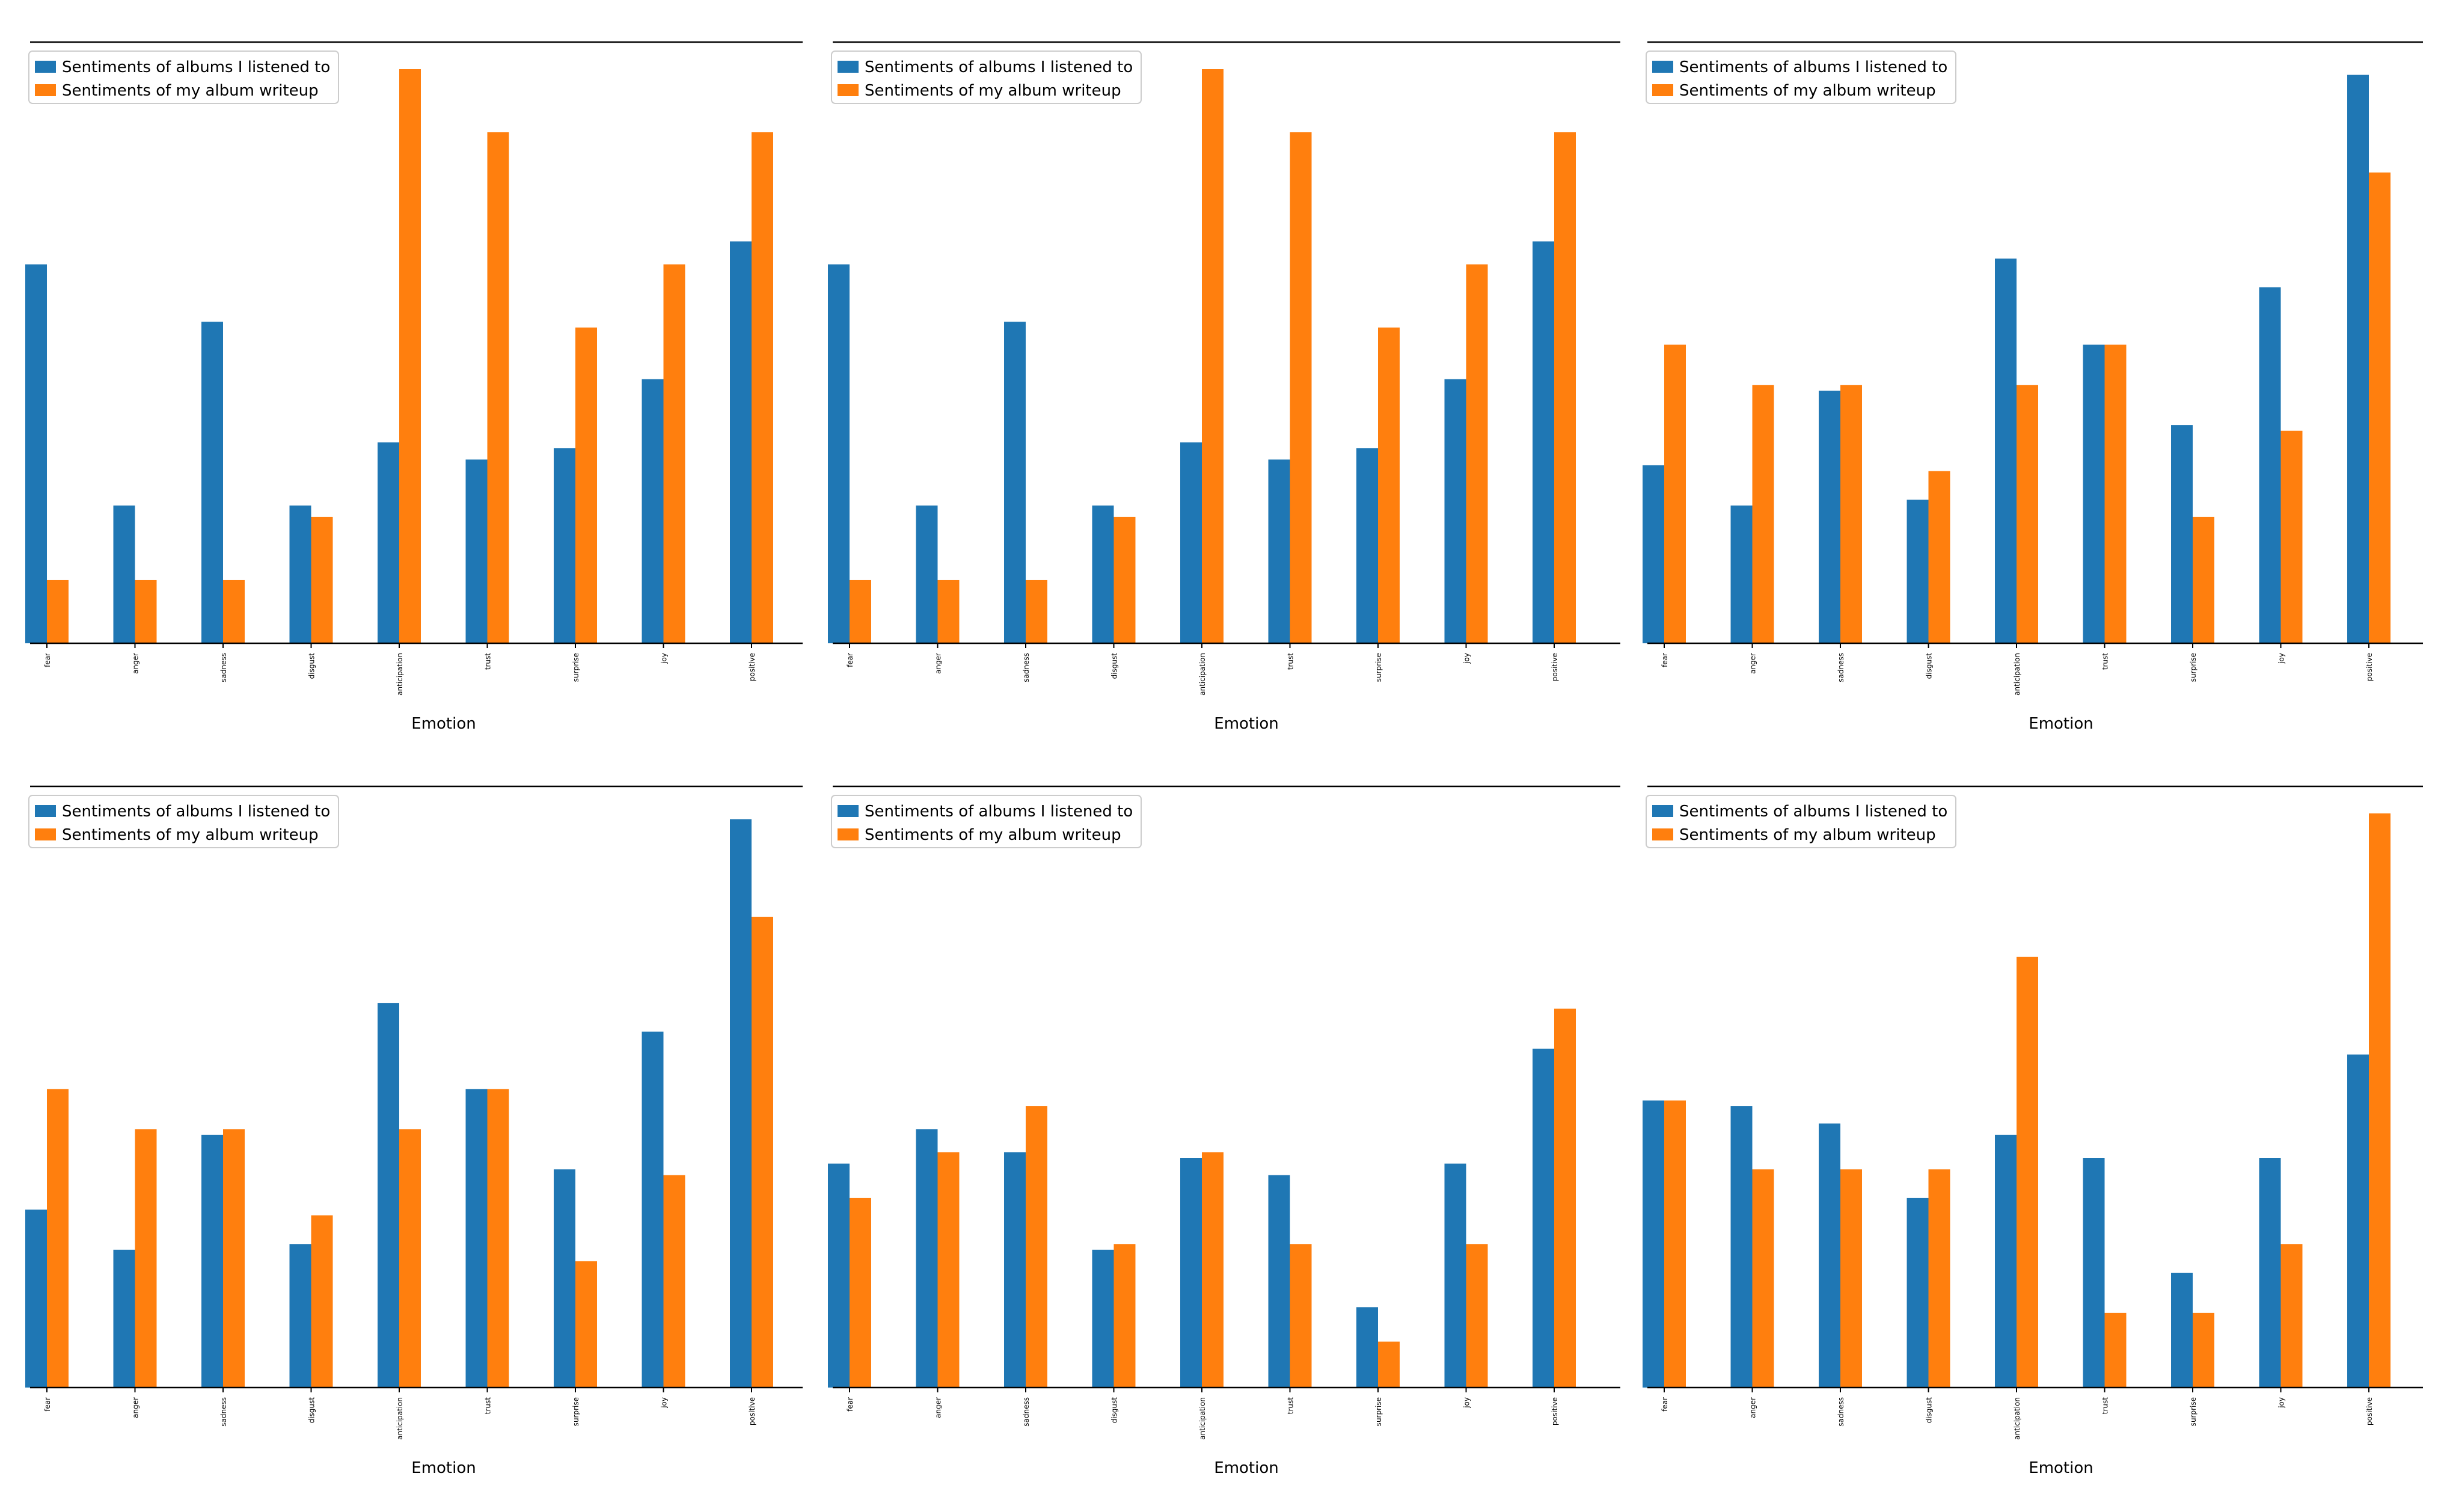 The image size is (2438, 1512). Describe the element at coordinates (860, 1293) in the screenshot. I see `bar-fear-writeup` at that location.